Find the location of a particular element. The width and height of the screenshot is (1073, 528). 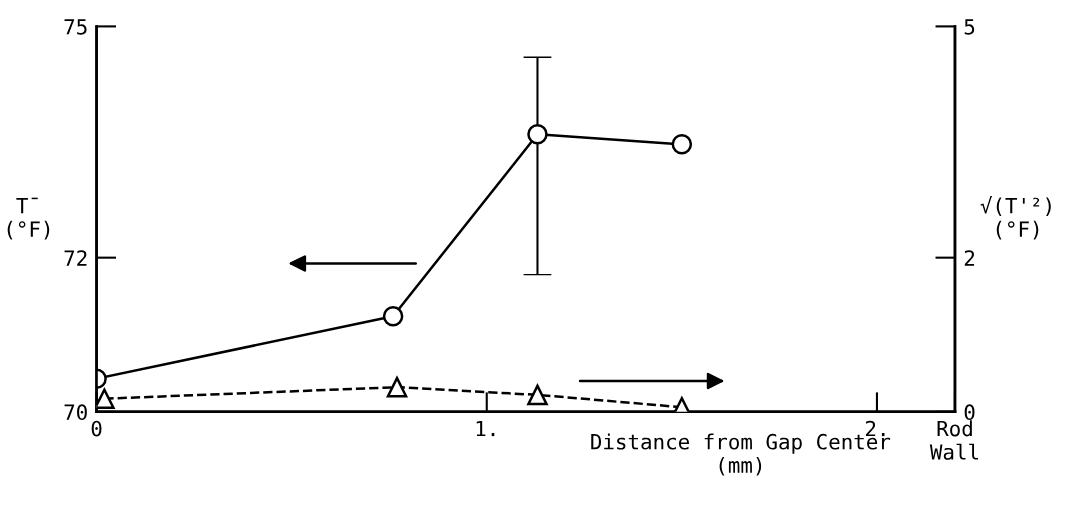

y-tick-label: 75 is located at coordinates (75, 27).